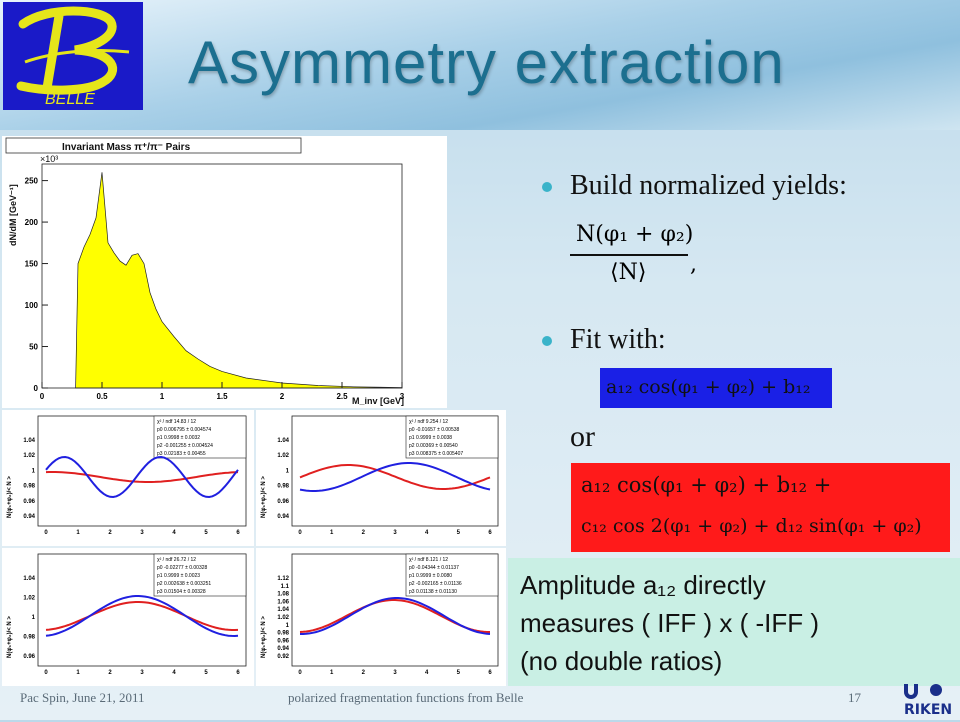 Image resolution: width=960 pixels, height=722 pixels. I want to click on note-line-1: Amplitude a₁₂ directly, so click(643, 585).